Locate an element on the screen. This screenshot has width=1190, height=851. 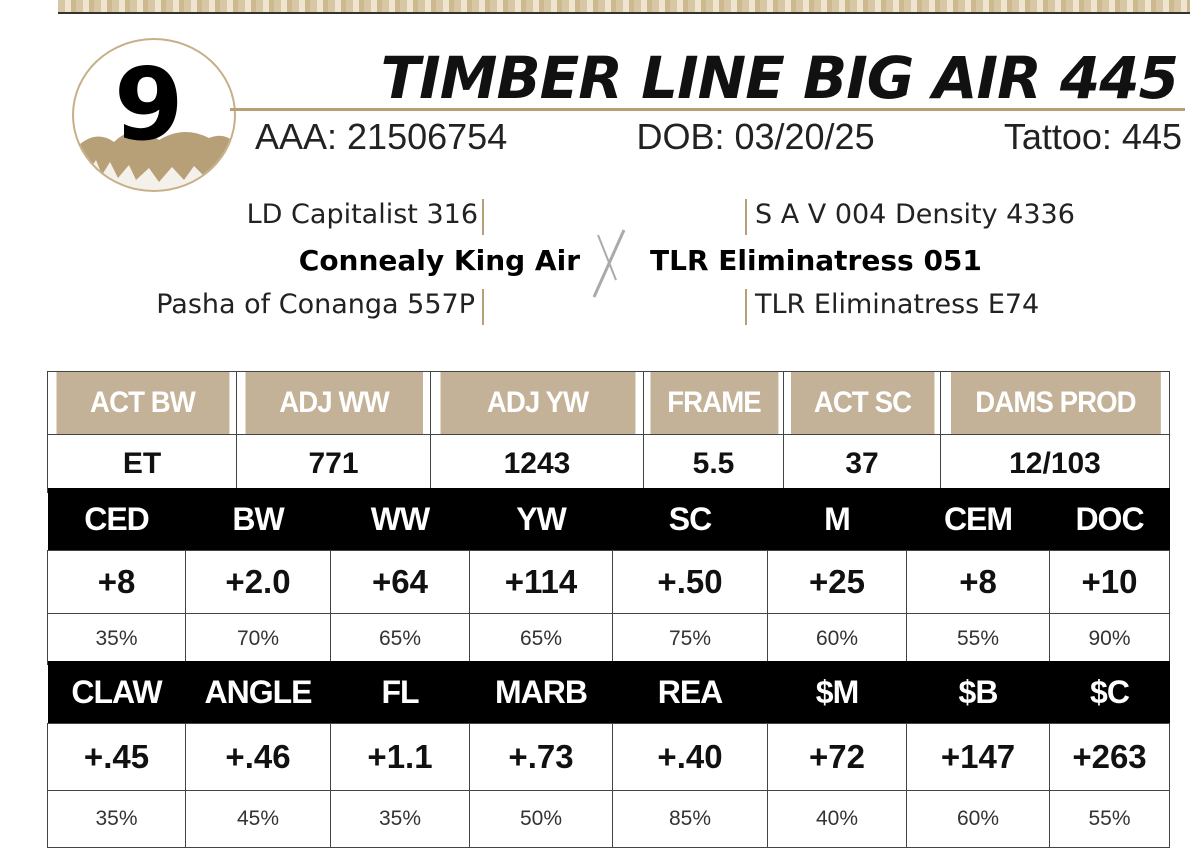
value-adj-yw: 1243 is located at coordinates (537, 463).